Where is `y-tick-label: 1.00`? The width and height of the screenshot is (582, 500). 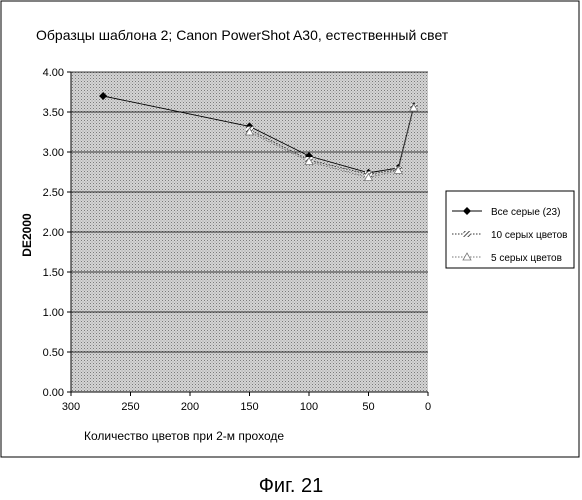 y-tick-label: 1.00 is located at coordinates (53, 313).